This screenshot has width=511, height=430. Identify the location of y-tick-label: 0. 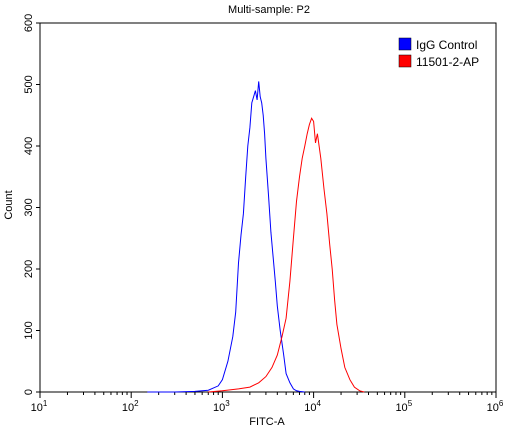
(29, 392).